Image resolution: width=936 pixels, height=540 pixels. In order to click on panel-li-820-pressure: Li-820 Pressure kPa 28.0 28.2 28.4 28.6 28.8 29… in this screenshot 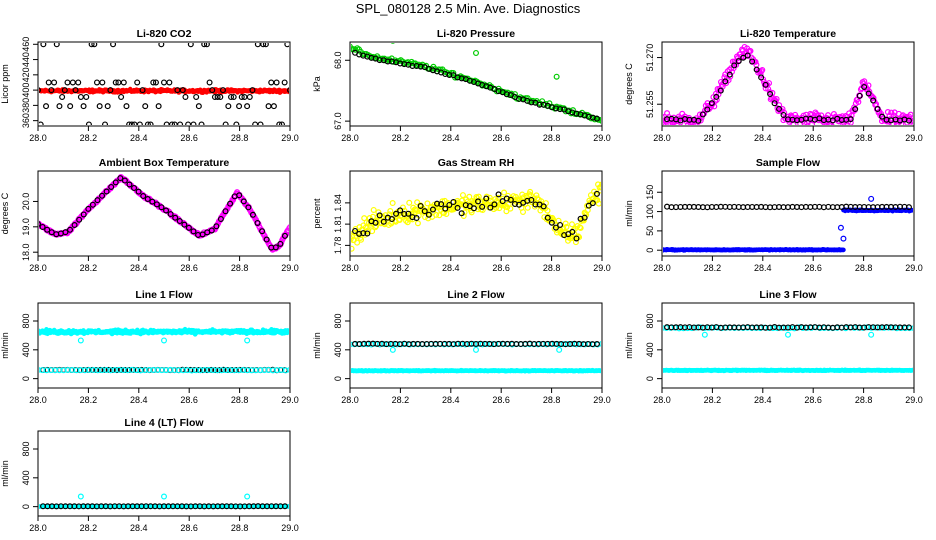, I will do `click(461, 85)`.